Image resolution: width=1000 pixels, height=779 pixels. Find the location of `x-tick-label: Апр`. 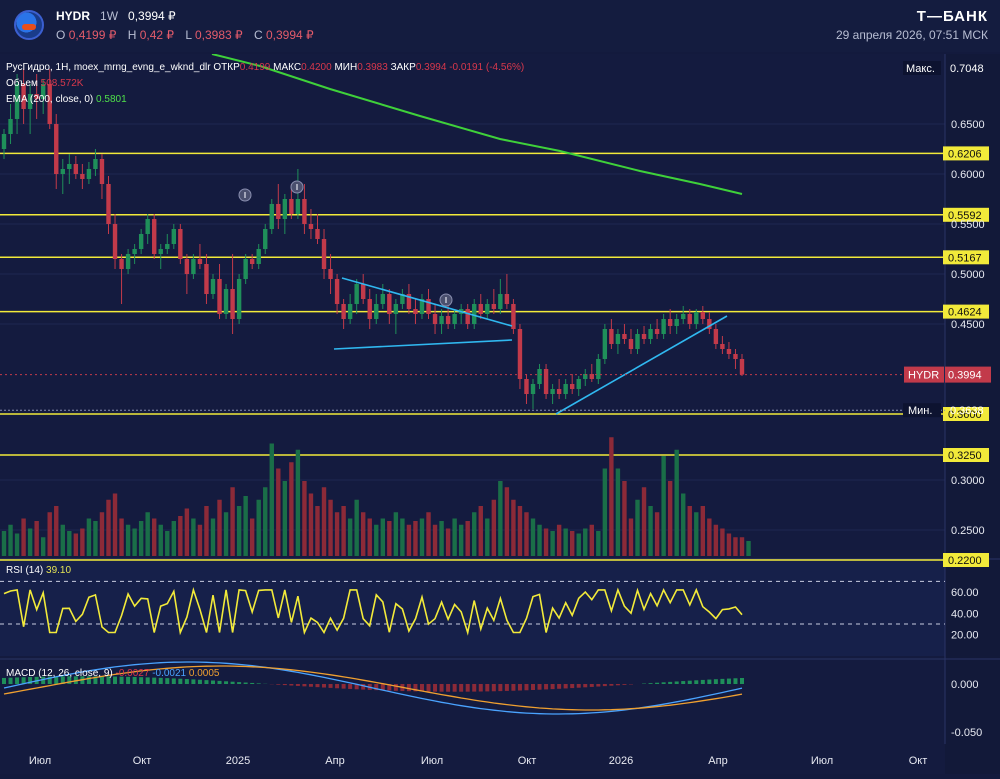

x-tick-label: Апр is located at coordinates (334, 761).